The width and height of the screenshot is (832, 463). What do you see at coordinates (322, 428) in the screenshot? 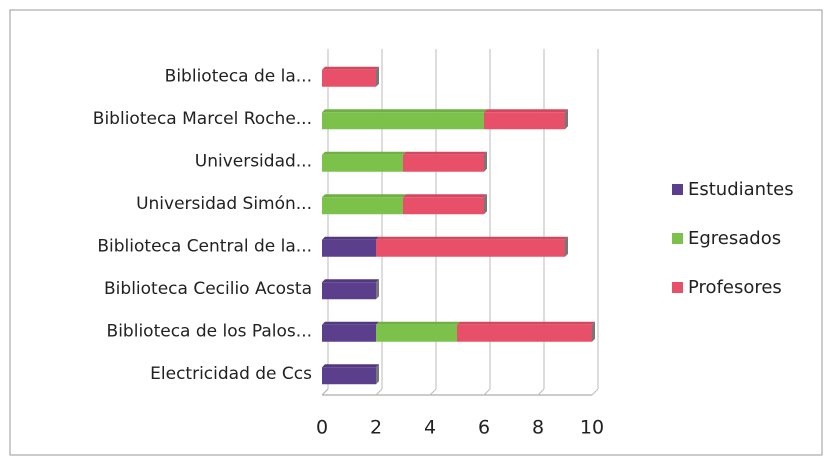
I see `x-tick-label: 0` at bounding box center [322, 428].